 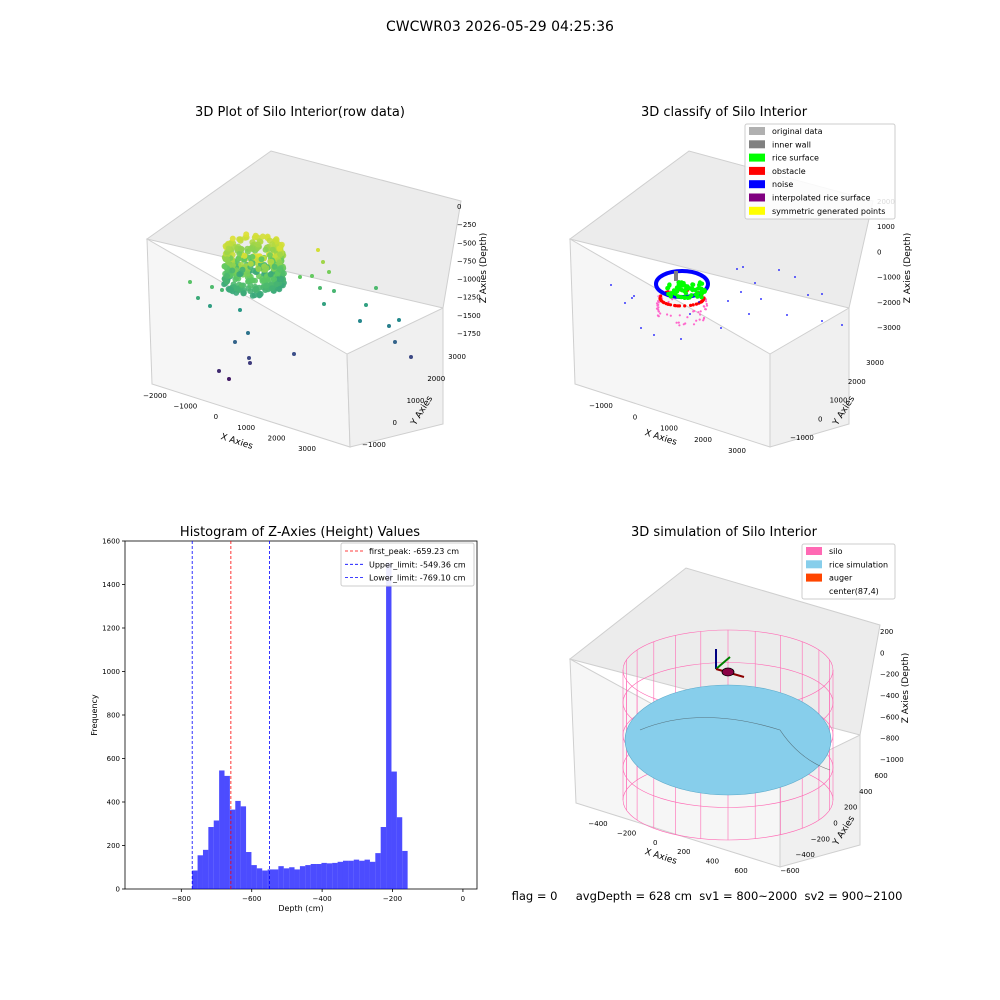 I want to click on auger-marker, so click(x=728, y=672).